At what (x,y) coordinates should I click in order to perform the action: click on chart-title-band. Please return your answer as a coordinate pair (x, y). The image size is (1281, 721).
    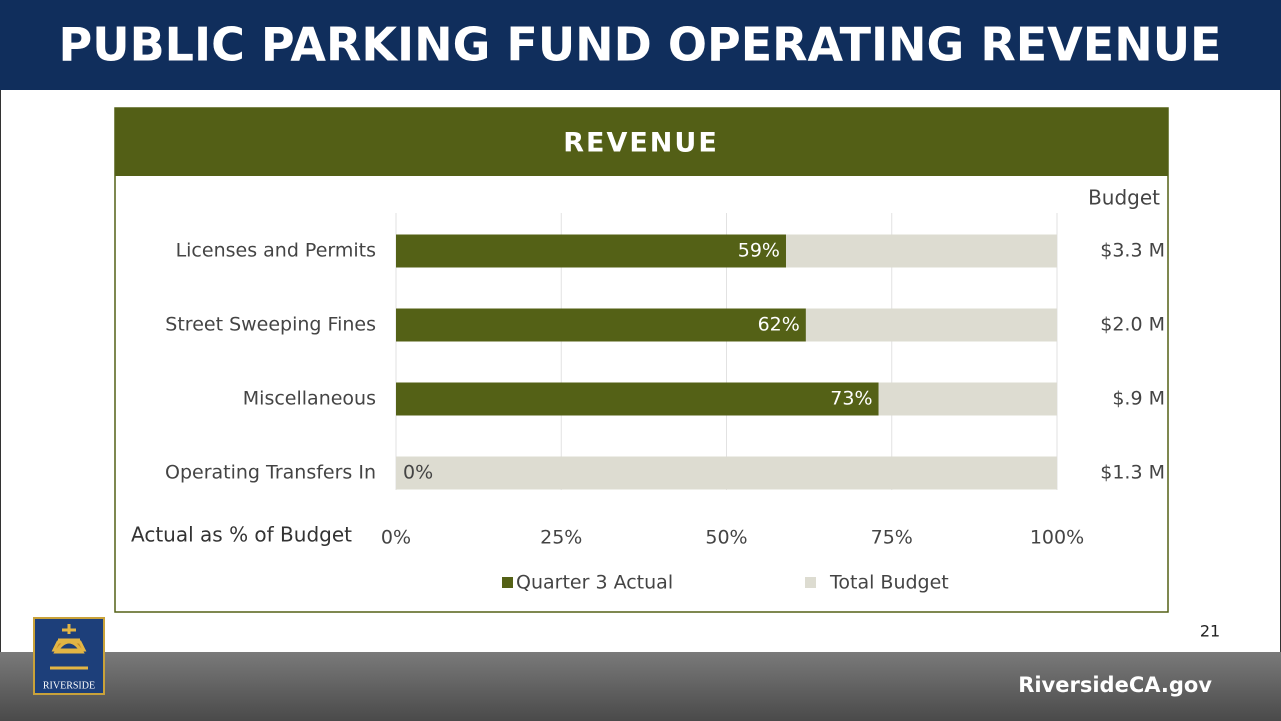
    Looking at the image, I should click on (641, 142).